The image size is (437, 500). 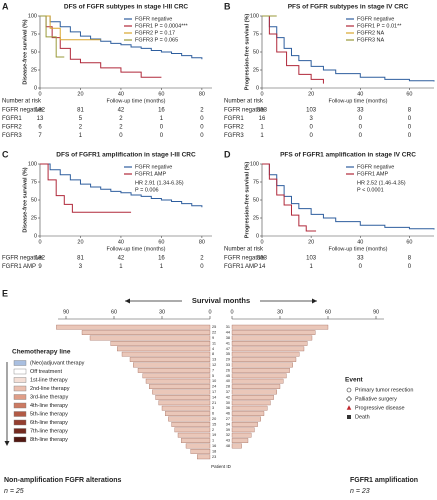 I want to click on legend-label: Progressive disease, so click(x=380, y=408).